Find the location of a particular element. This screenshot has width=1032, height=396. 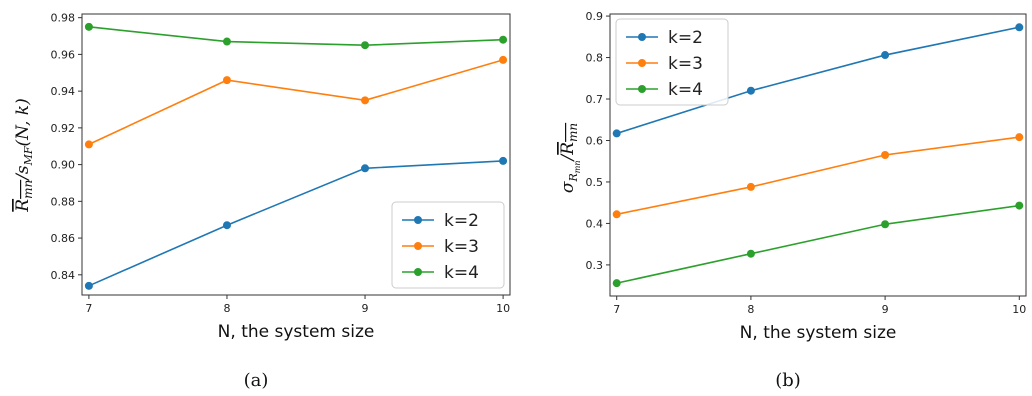

y-tick-label: 0.6 is located at coordinates (595, 140).